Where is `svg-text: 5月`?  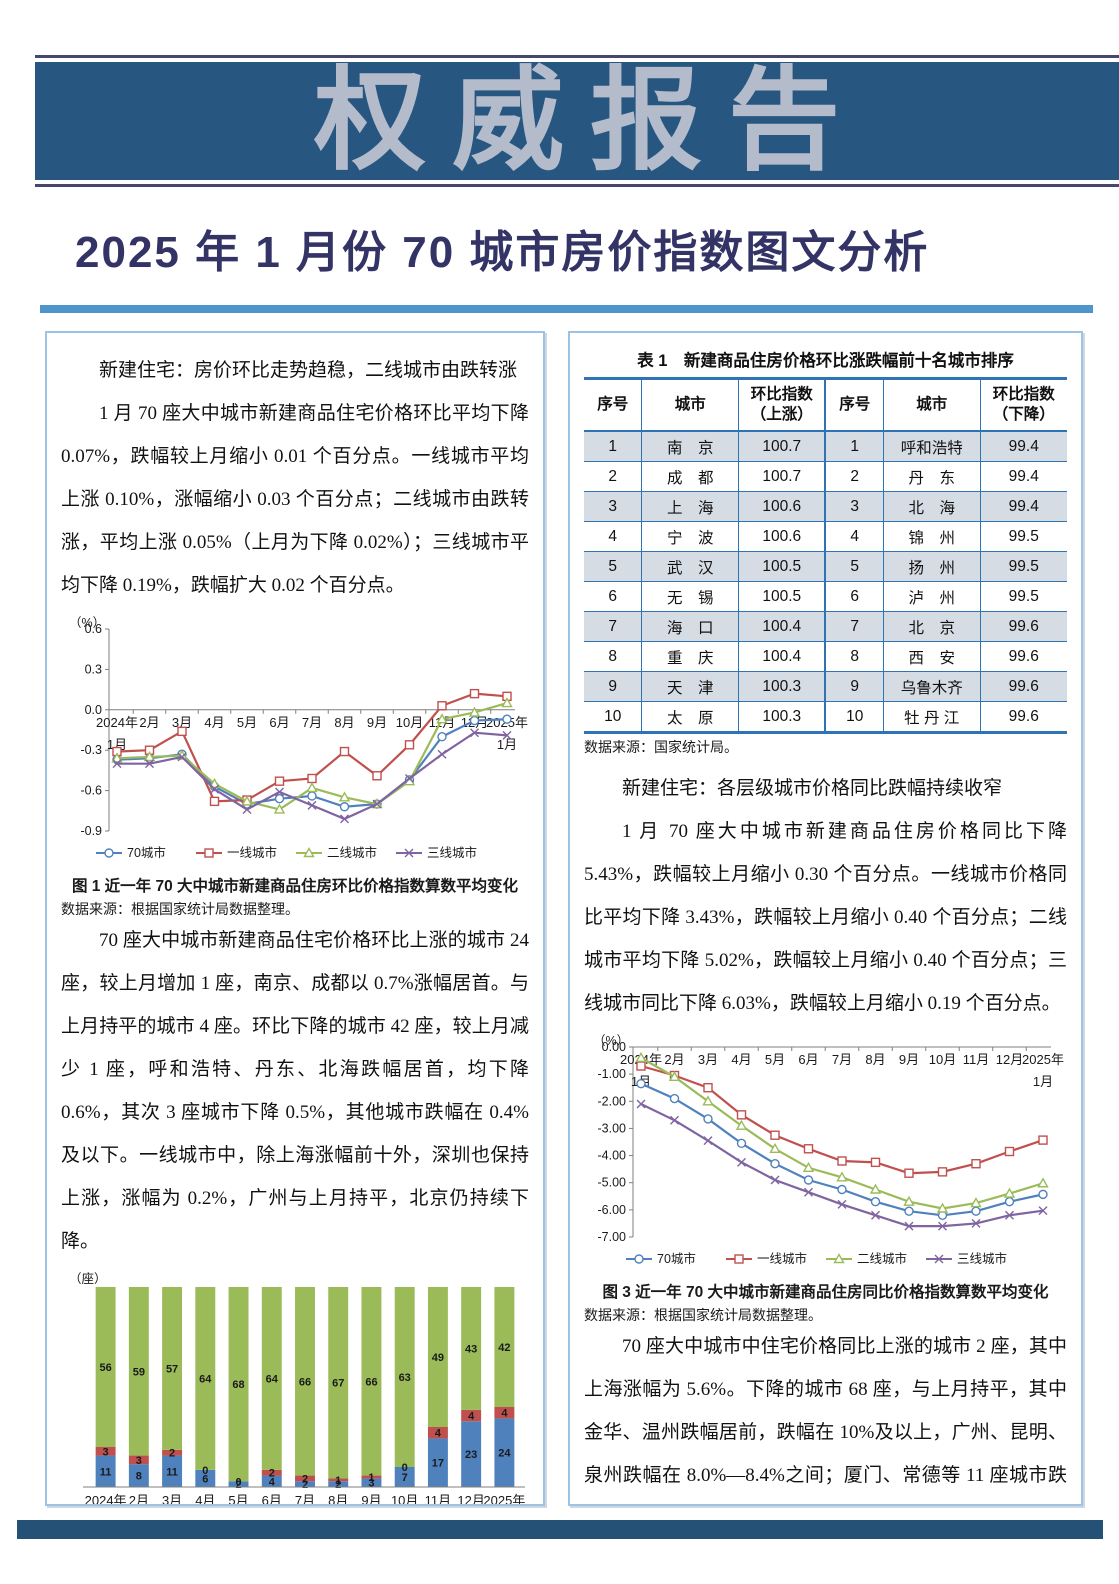 svg-text: 5月 is located at coordinates (247, 722).